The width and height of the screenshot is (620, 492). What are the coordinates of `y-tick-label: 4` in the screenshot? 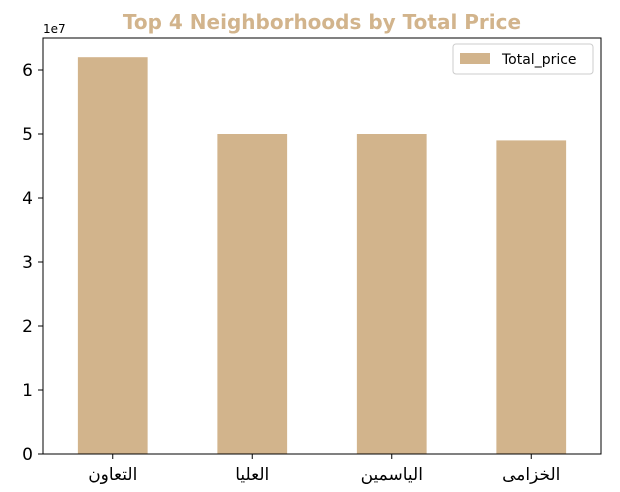 It's located at (27, 199).